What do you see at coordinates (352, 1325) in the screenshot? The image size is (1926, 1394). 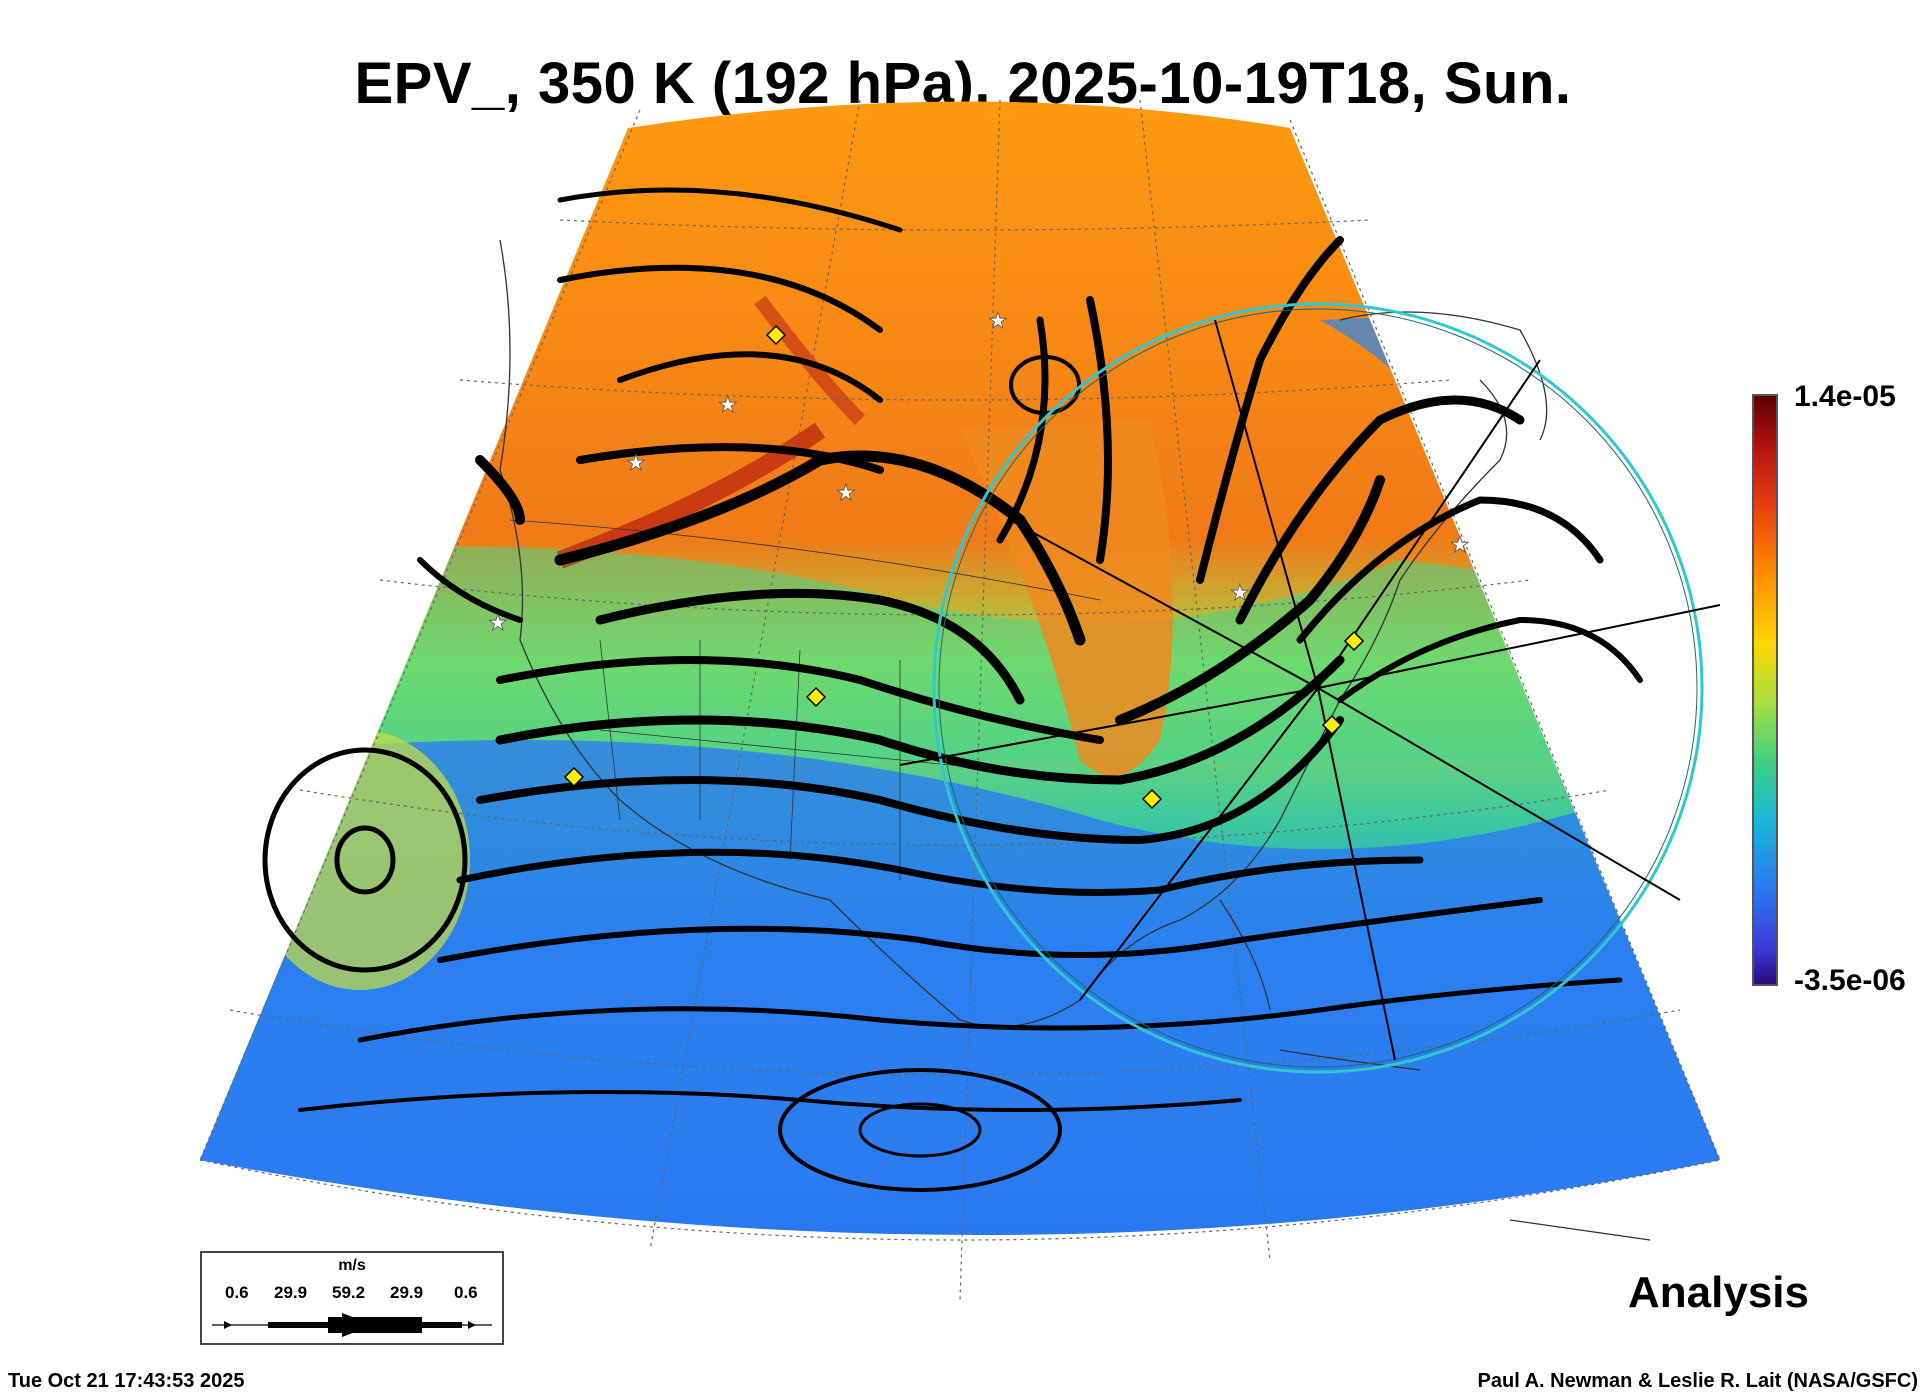 I see `wind-legend-arrow` at bounding box center [352, 1325].